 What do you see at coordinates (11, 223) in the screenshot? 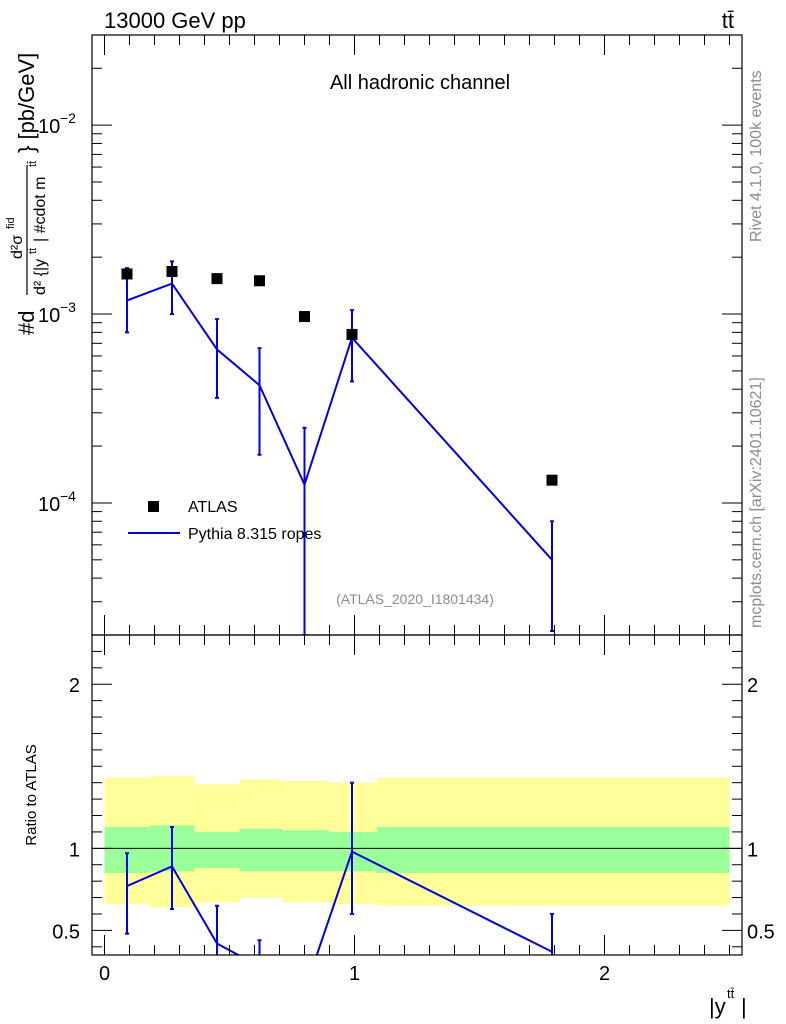
I see `ylabel-numerator-sup: fid` at bounding box center [11, 223].